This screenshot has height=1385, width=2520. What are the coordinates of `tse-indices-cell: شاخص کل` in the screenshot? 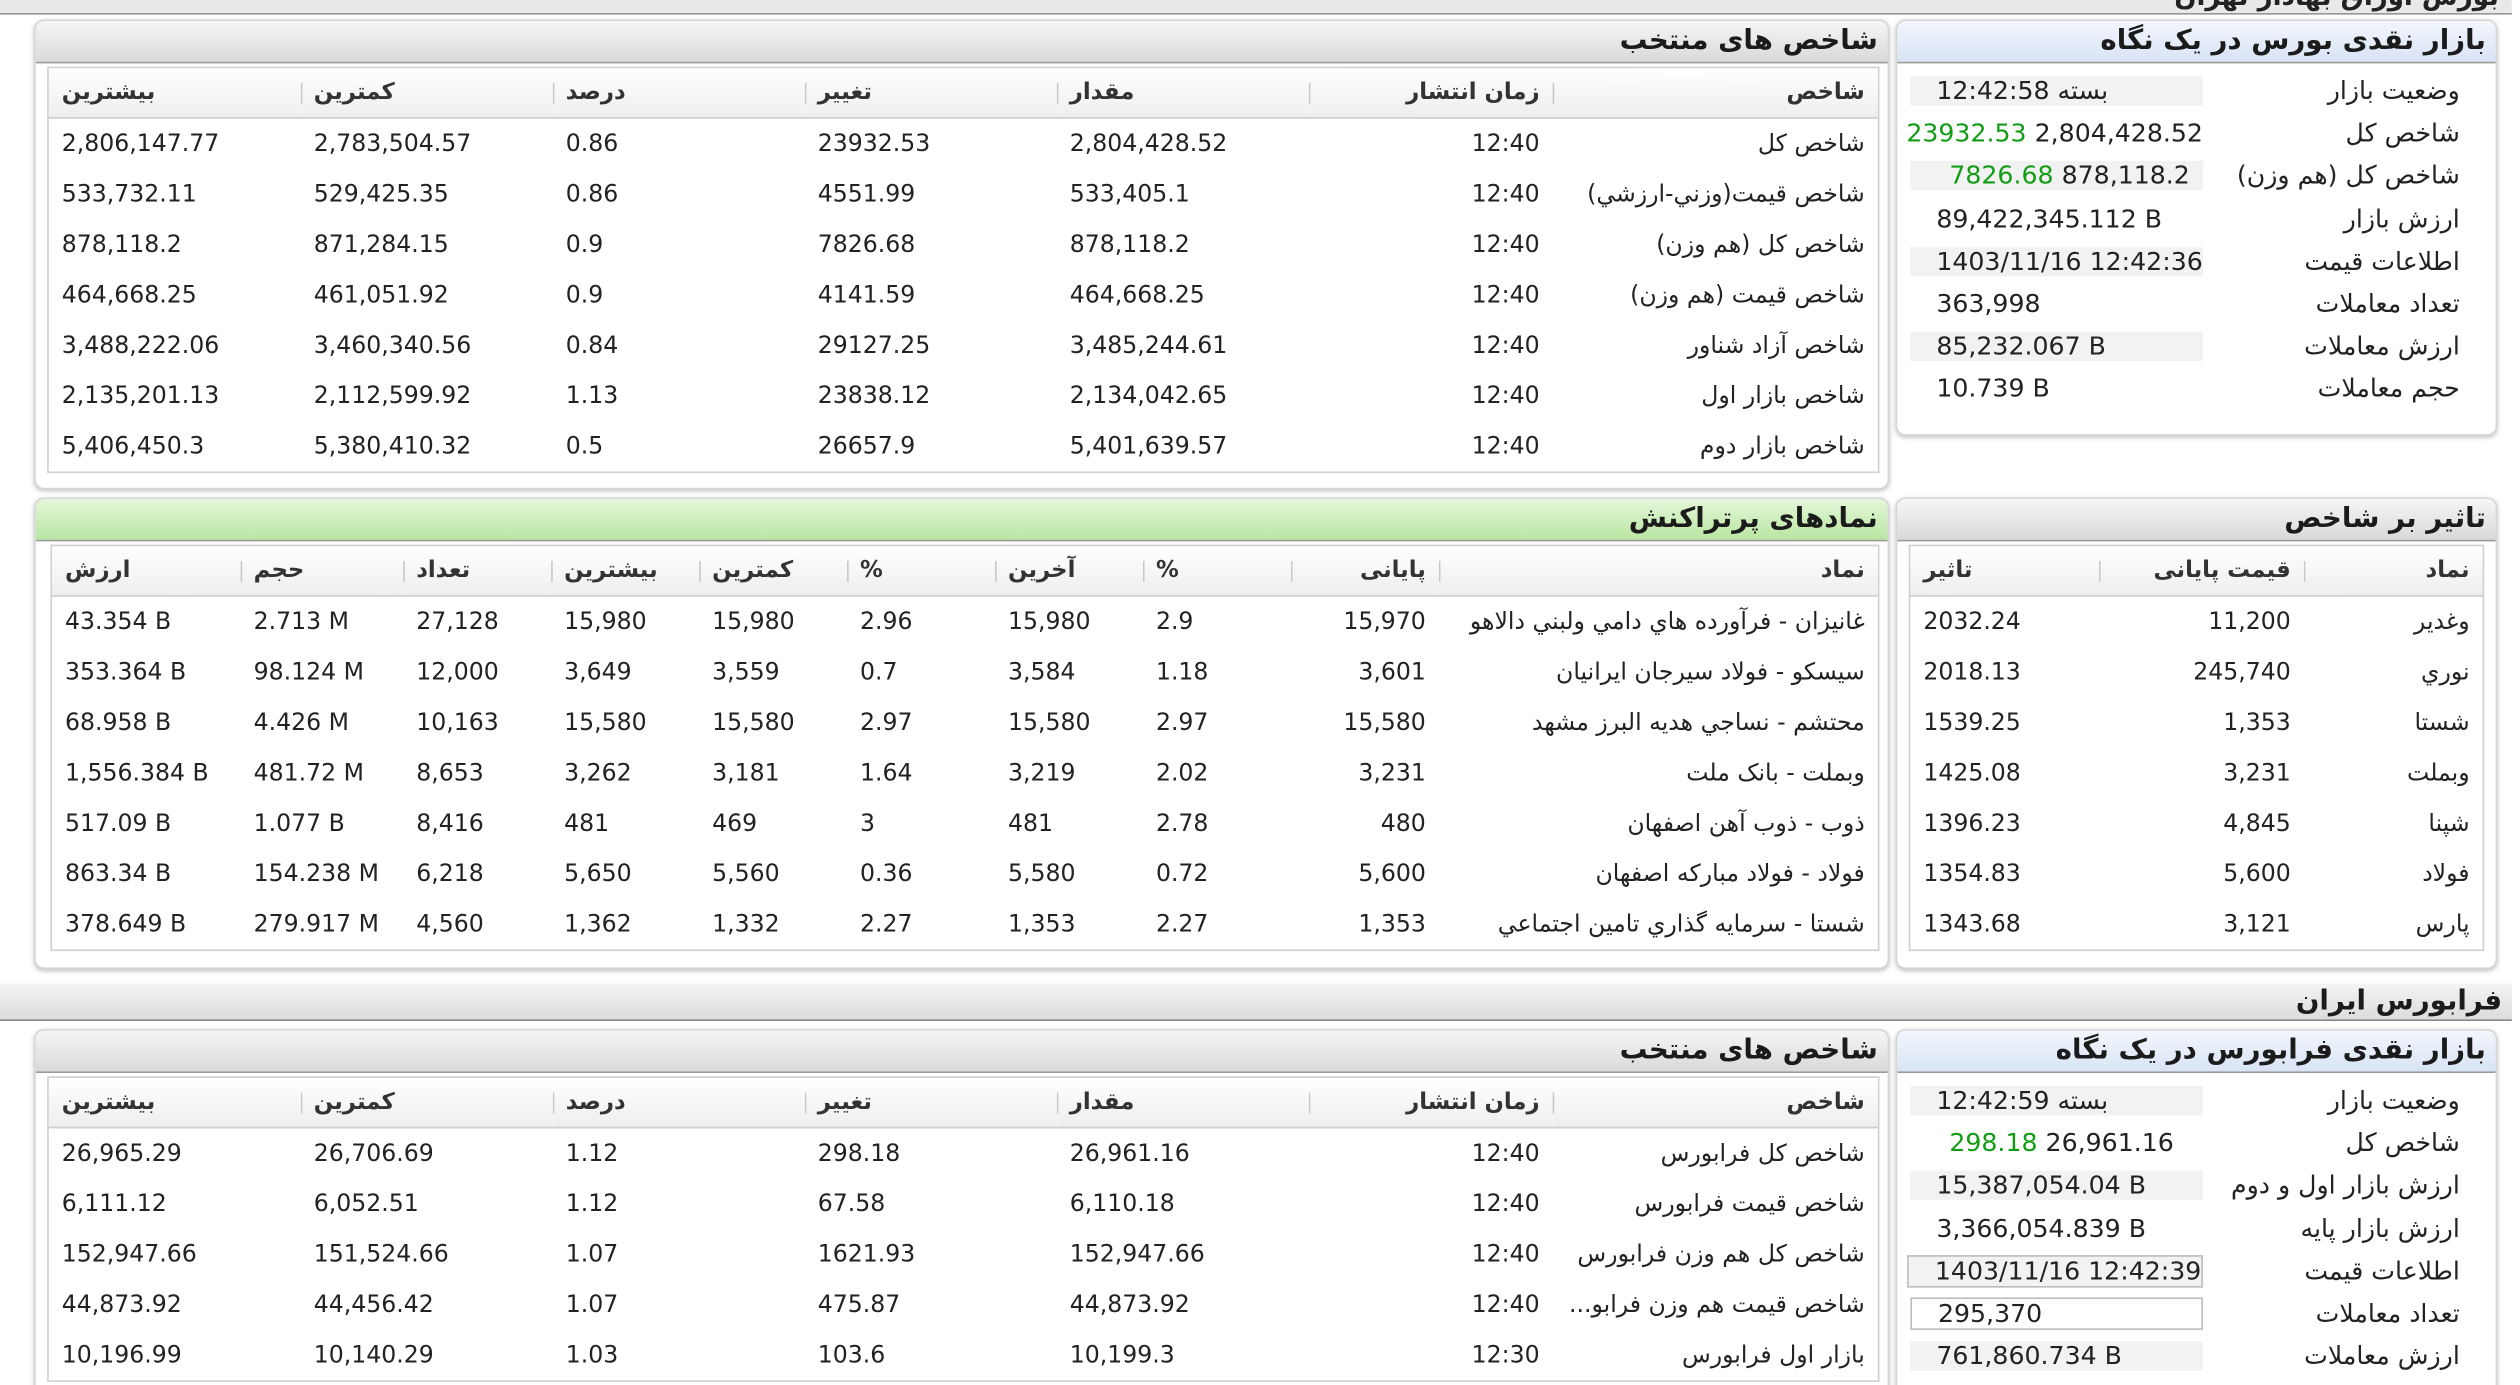 It's located at (1811, 143).